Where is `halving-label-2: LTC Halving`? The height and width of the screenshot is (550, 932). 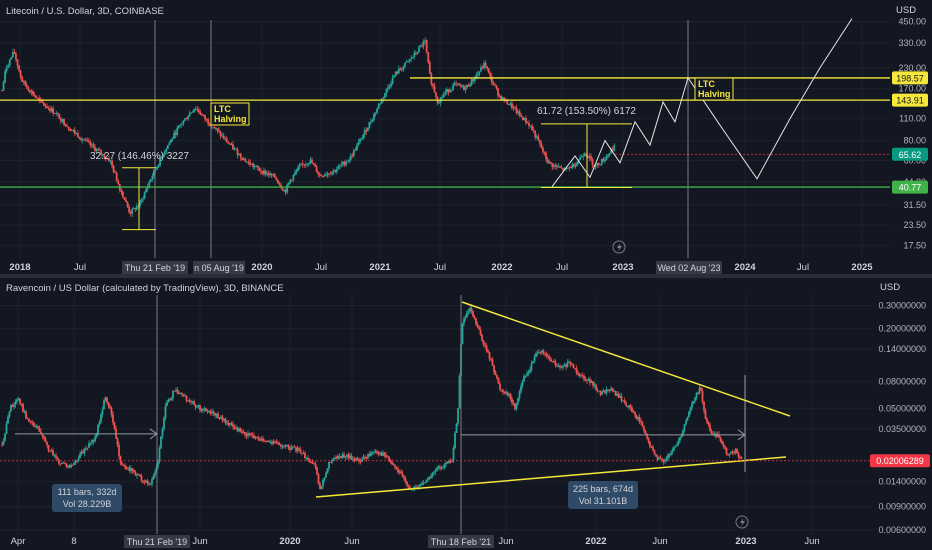
halving-label-2: LTC Halving is located at coordinates (714, 89).